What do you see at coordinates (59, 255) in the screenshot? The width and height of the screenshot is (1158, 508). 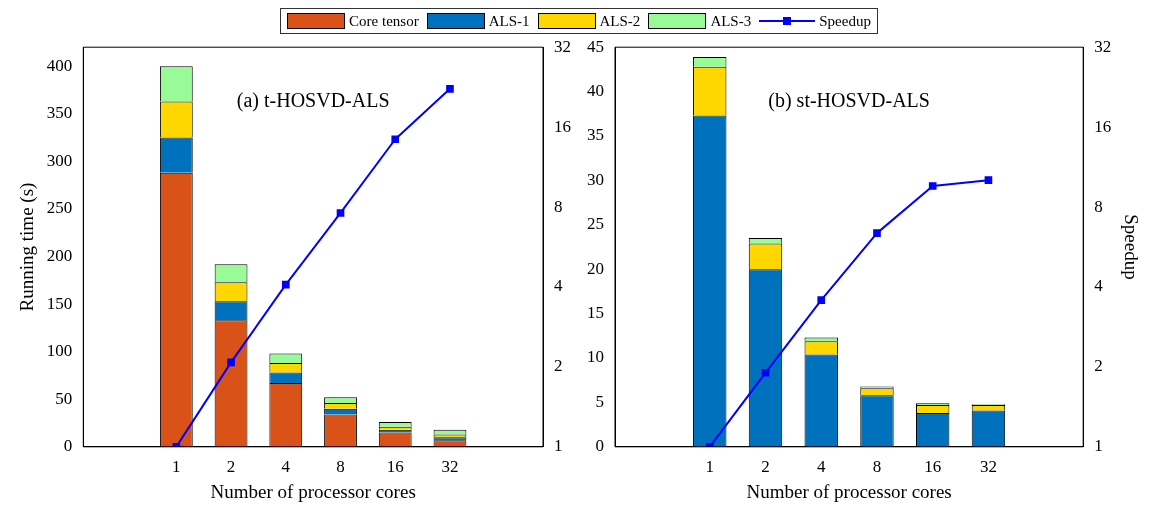 I see `y-tick-label: 200` at bounding box center [59, 255].